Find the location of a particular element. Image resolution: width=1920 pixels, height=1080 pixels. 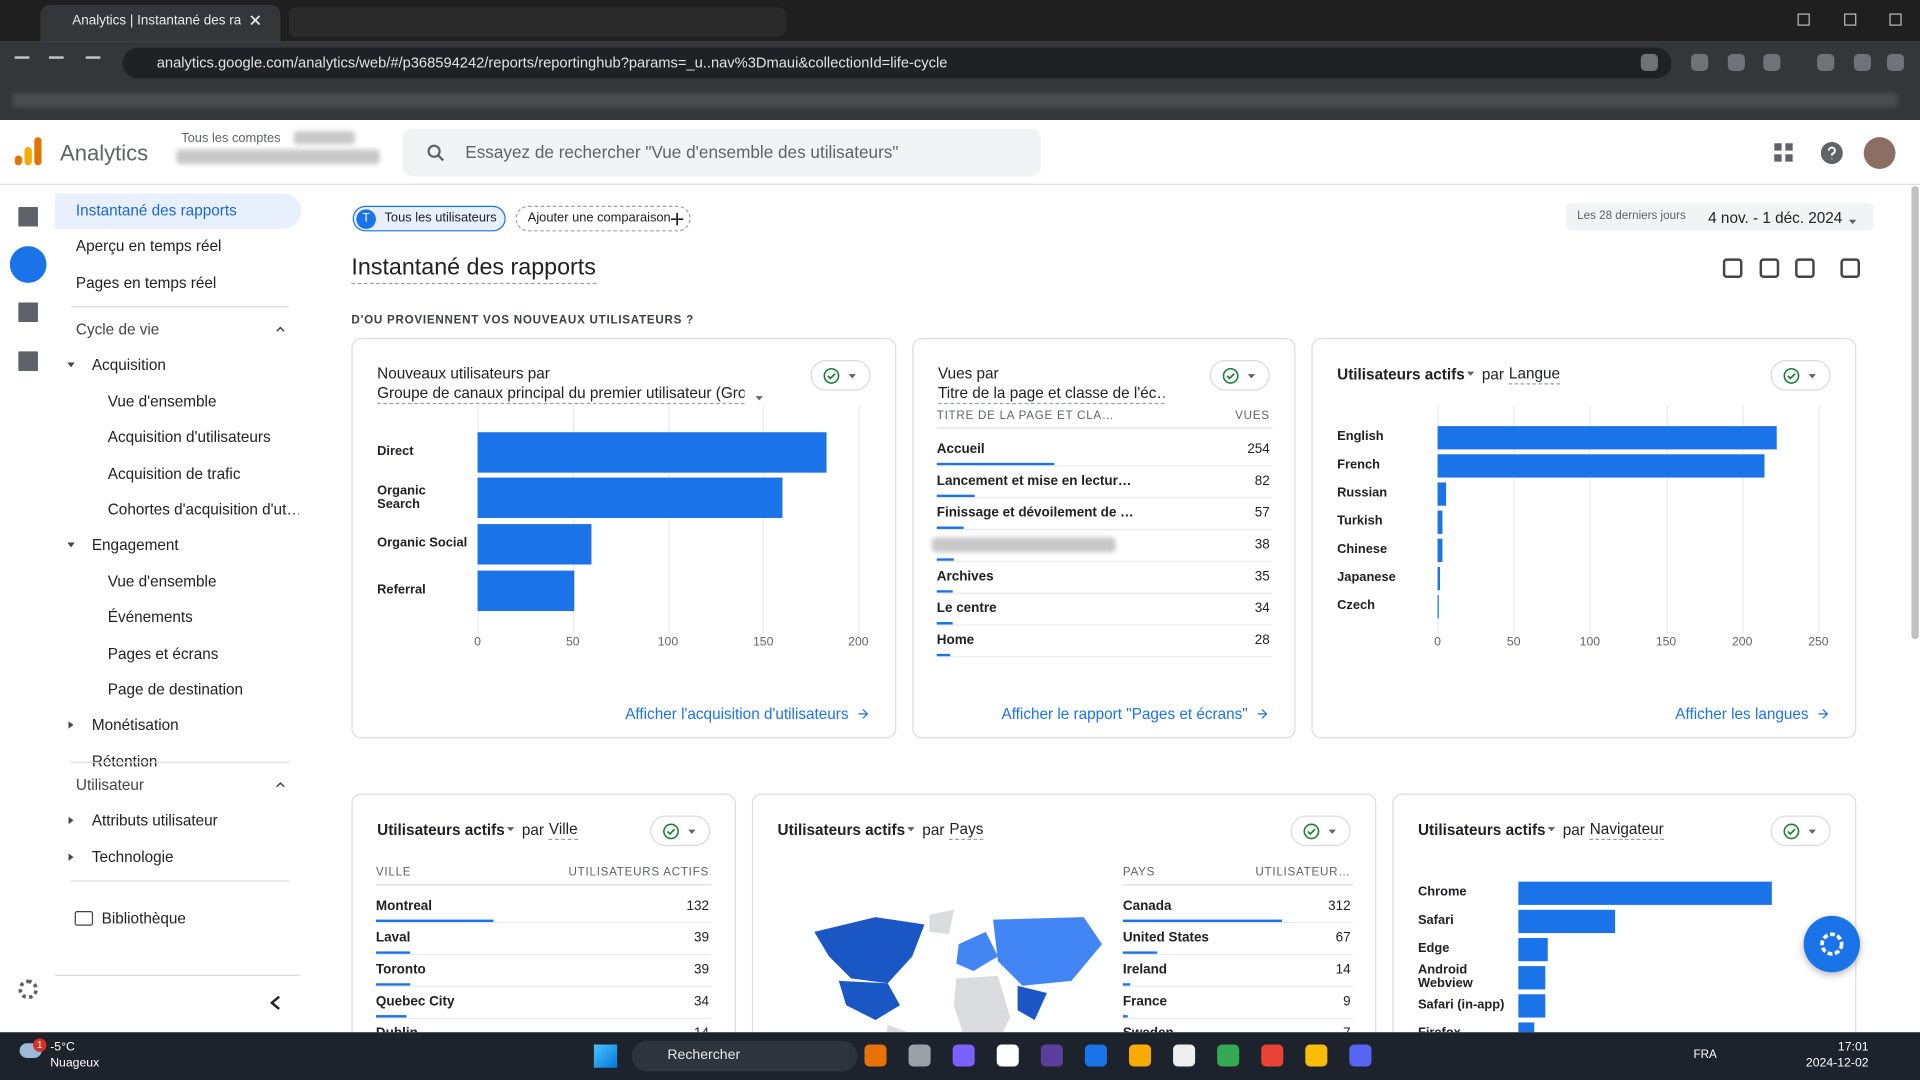

tab-close is located at coordinates (256, 20).